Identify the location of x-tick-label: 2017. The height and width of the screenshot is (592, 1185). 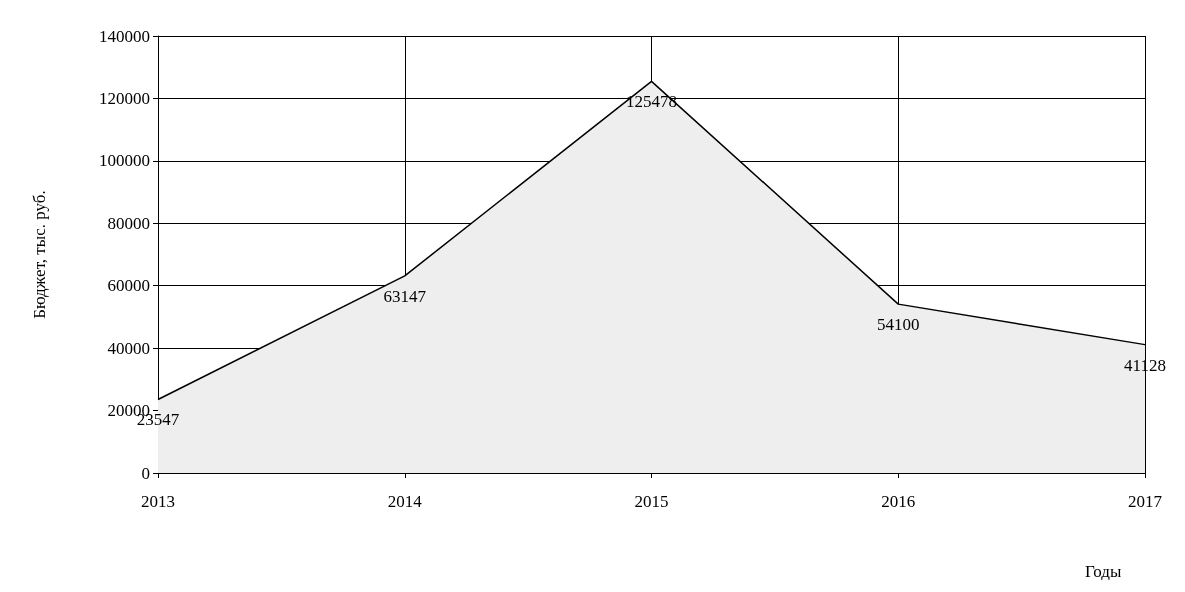
(1145, 501).